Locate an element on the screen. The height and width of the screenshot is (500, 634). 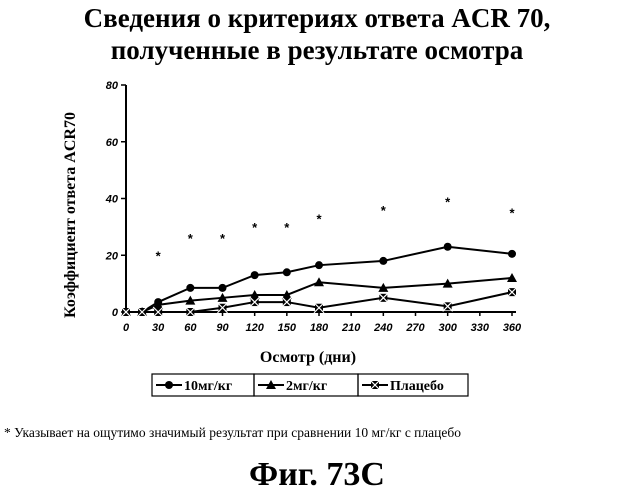
y-tick-label: 0 is located at coordinates (115, 313).